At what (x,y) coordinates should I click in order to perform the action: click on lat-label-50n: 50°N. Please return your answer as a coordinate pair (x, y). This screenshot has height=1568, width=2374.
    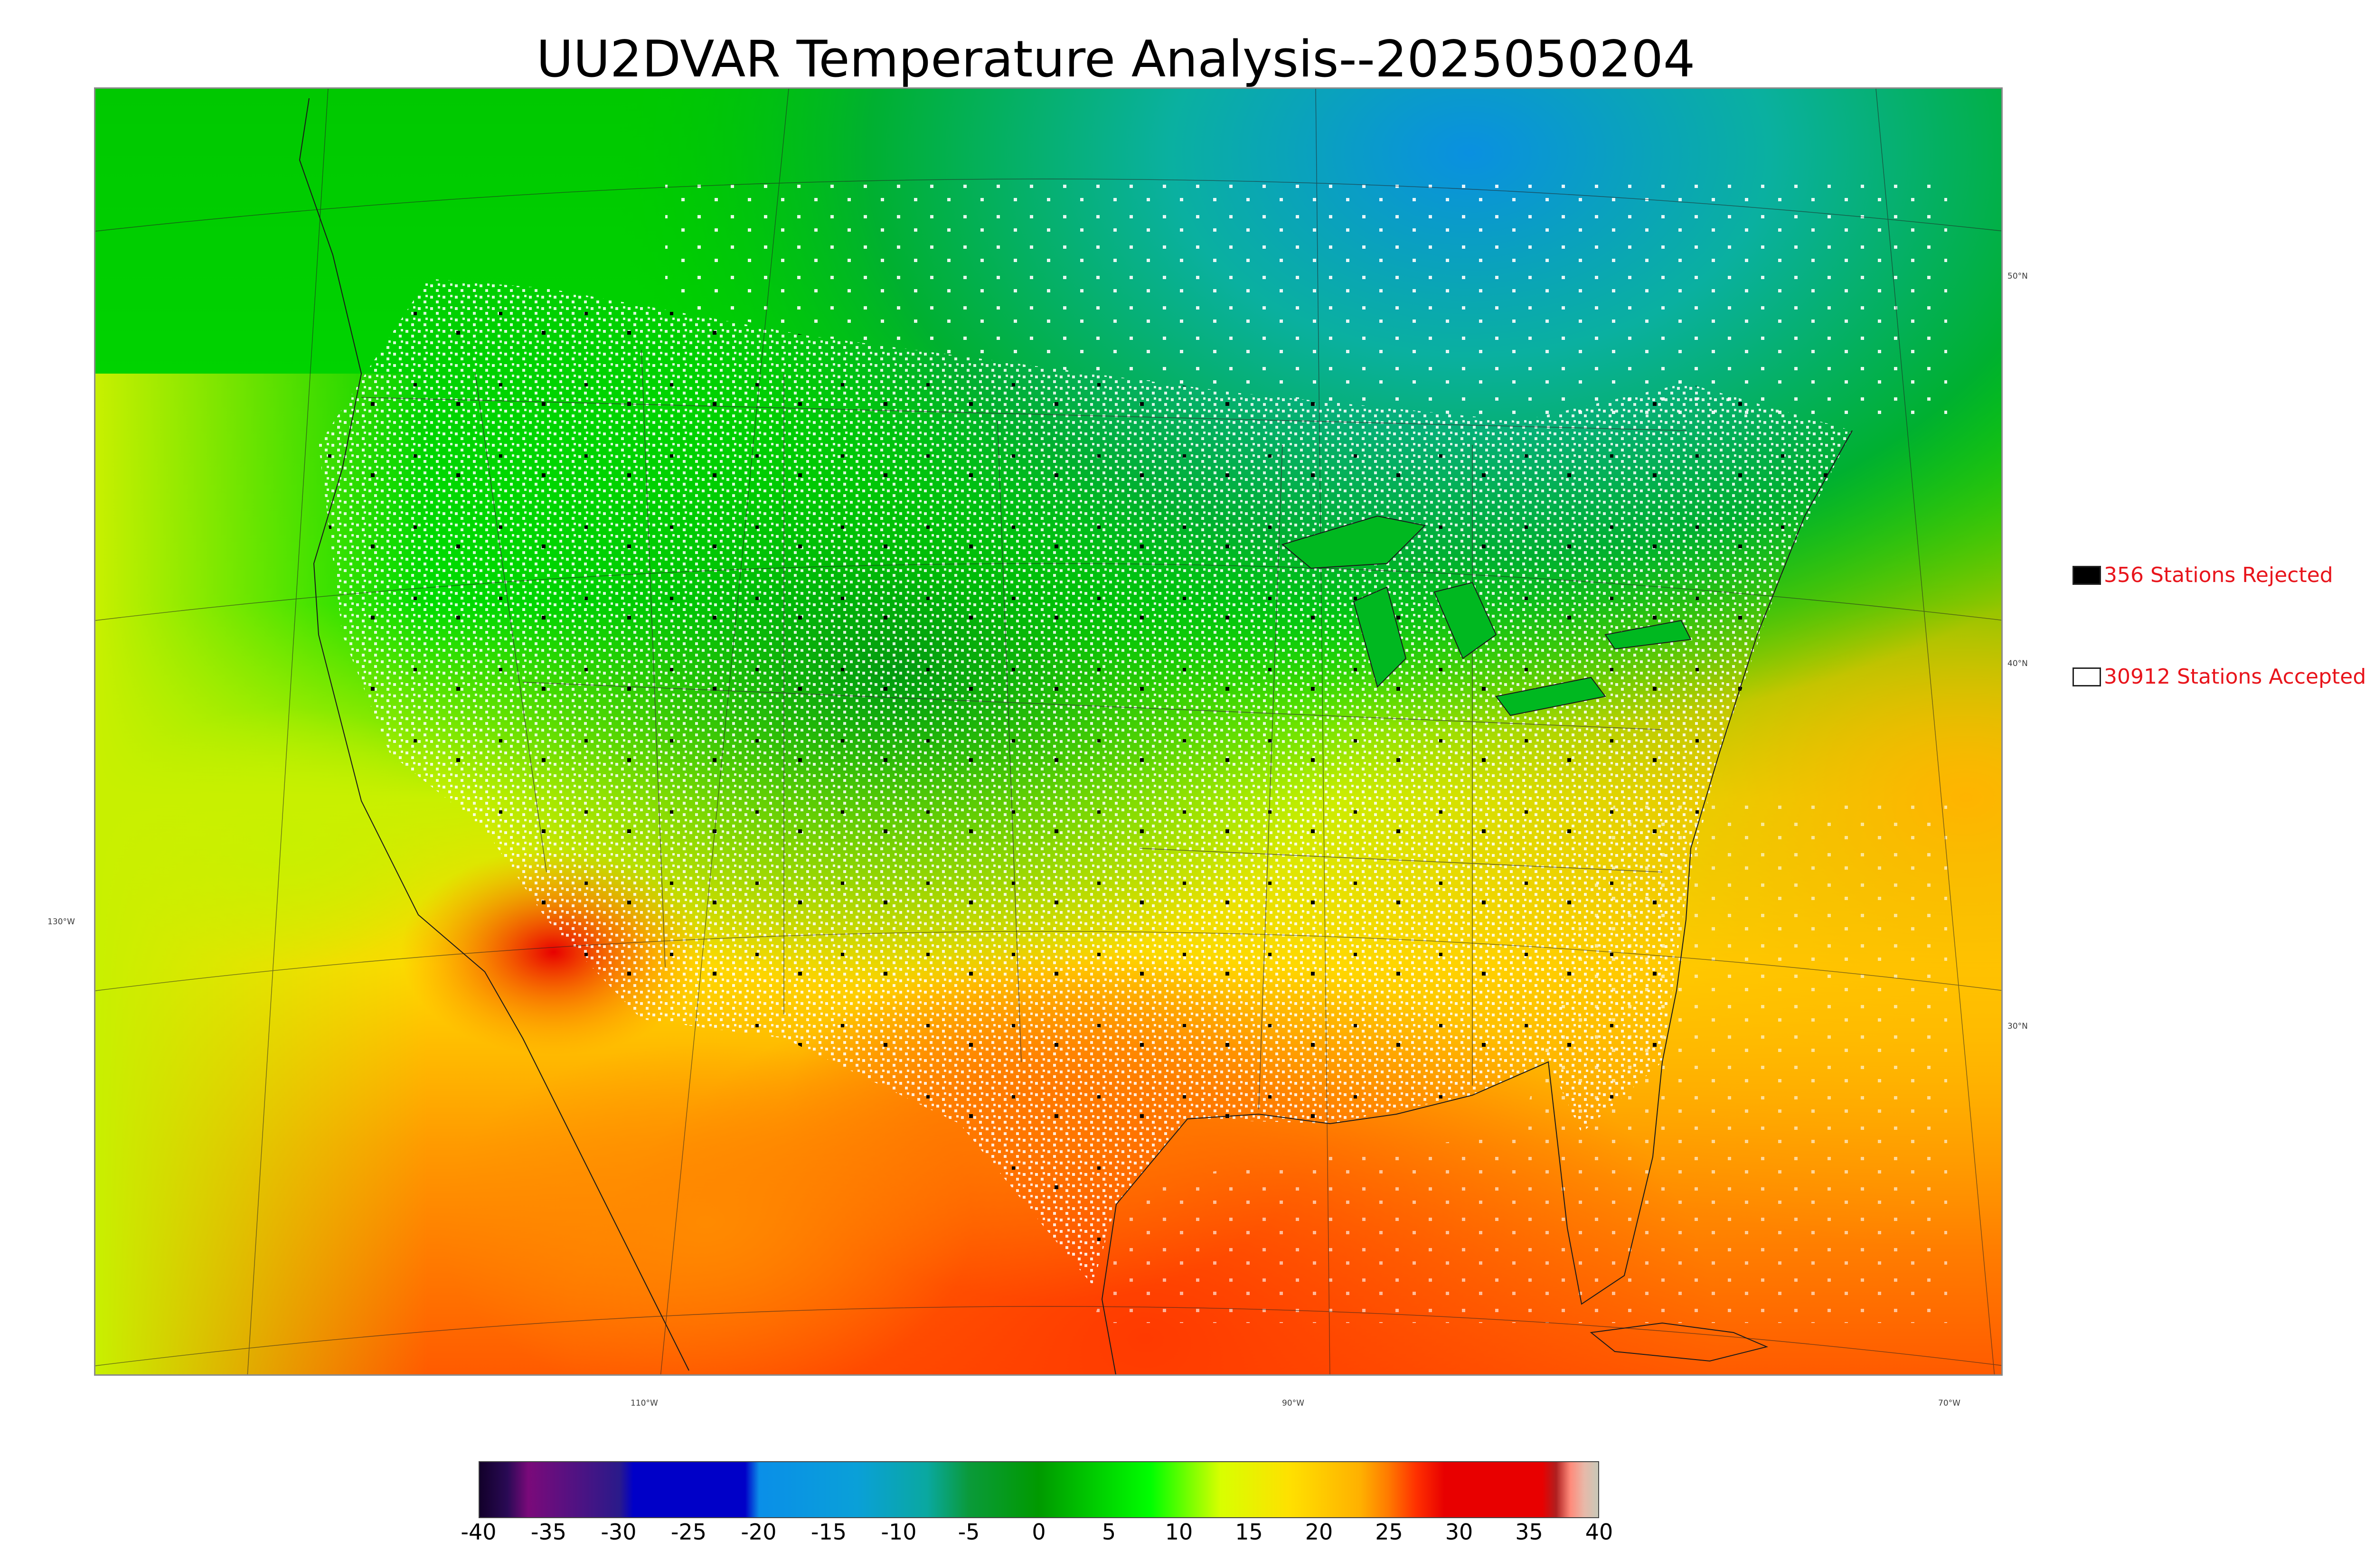
    Looking at the image, I should click on (2017, 277).